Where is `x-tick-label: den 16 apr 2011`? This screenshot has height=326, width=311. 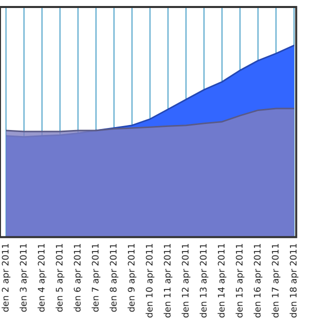 x-tick-label: den 16 apr 2011 is located at coordinates (259, 280).